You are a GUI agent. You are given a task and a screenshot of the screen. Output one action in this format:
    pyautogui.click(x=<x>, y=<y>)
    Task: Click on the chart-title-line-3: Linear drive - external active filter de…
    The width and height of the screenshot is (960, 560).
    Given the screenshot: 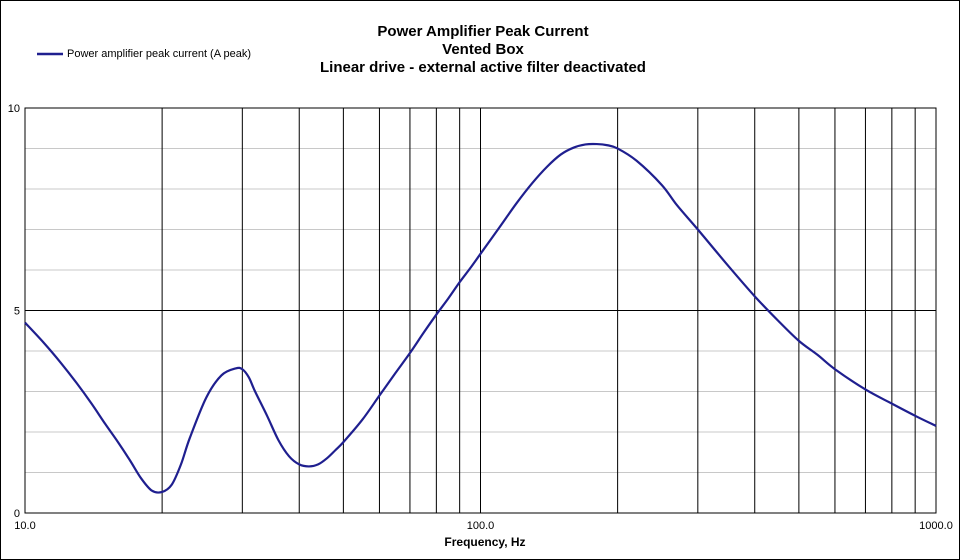 What is the action you would take?
    pyautogui.click(x=483, y=67)
    